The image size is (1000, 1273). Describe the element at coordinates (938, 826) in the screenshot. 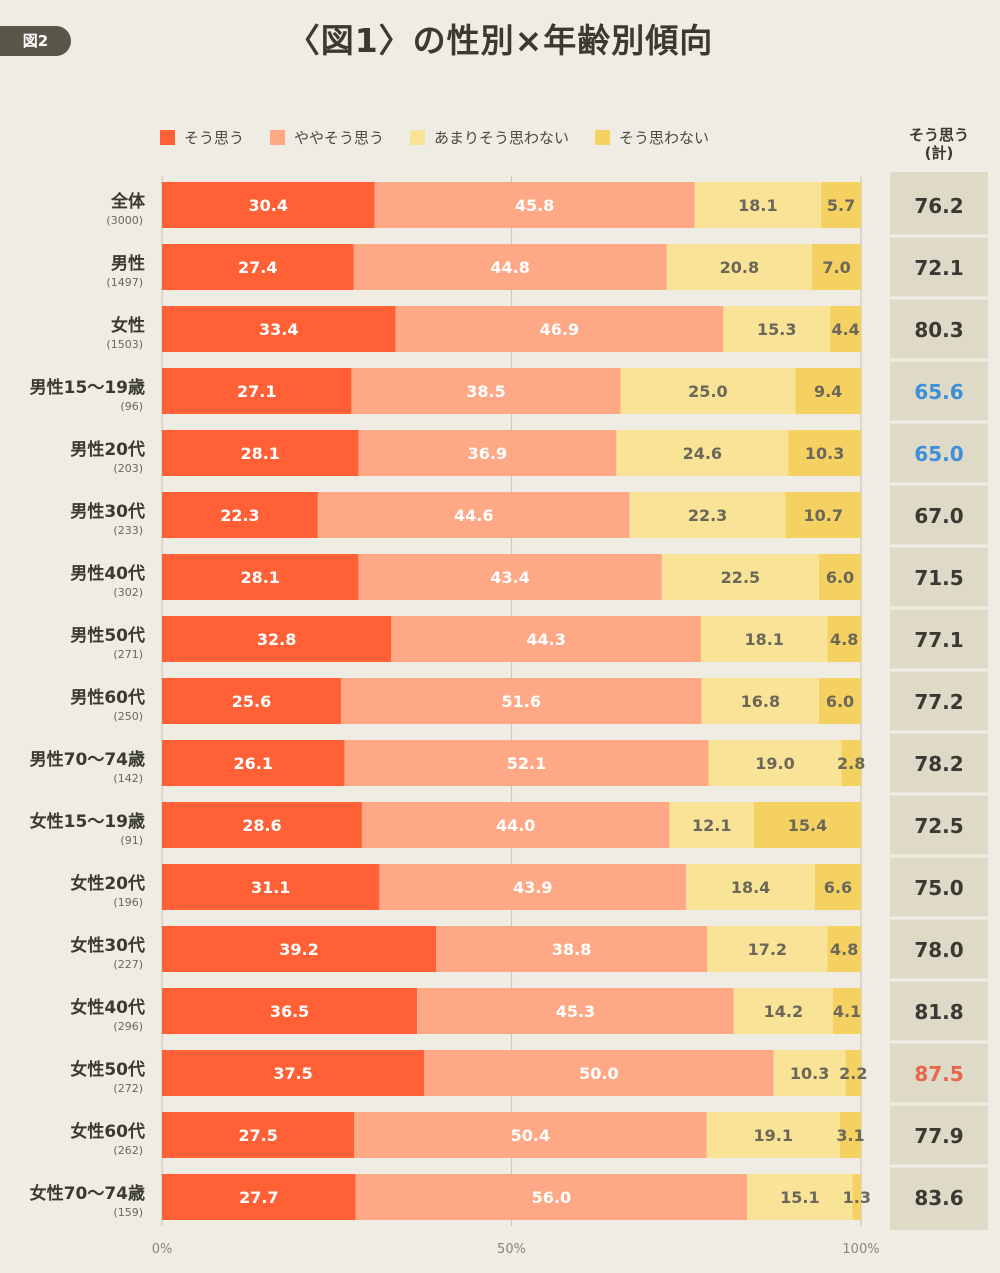

I see `total-value: 72.5` at that location.